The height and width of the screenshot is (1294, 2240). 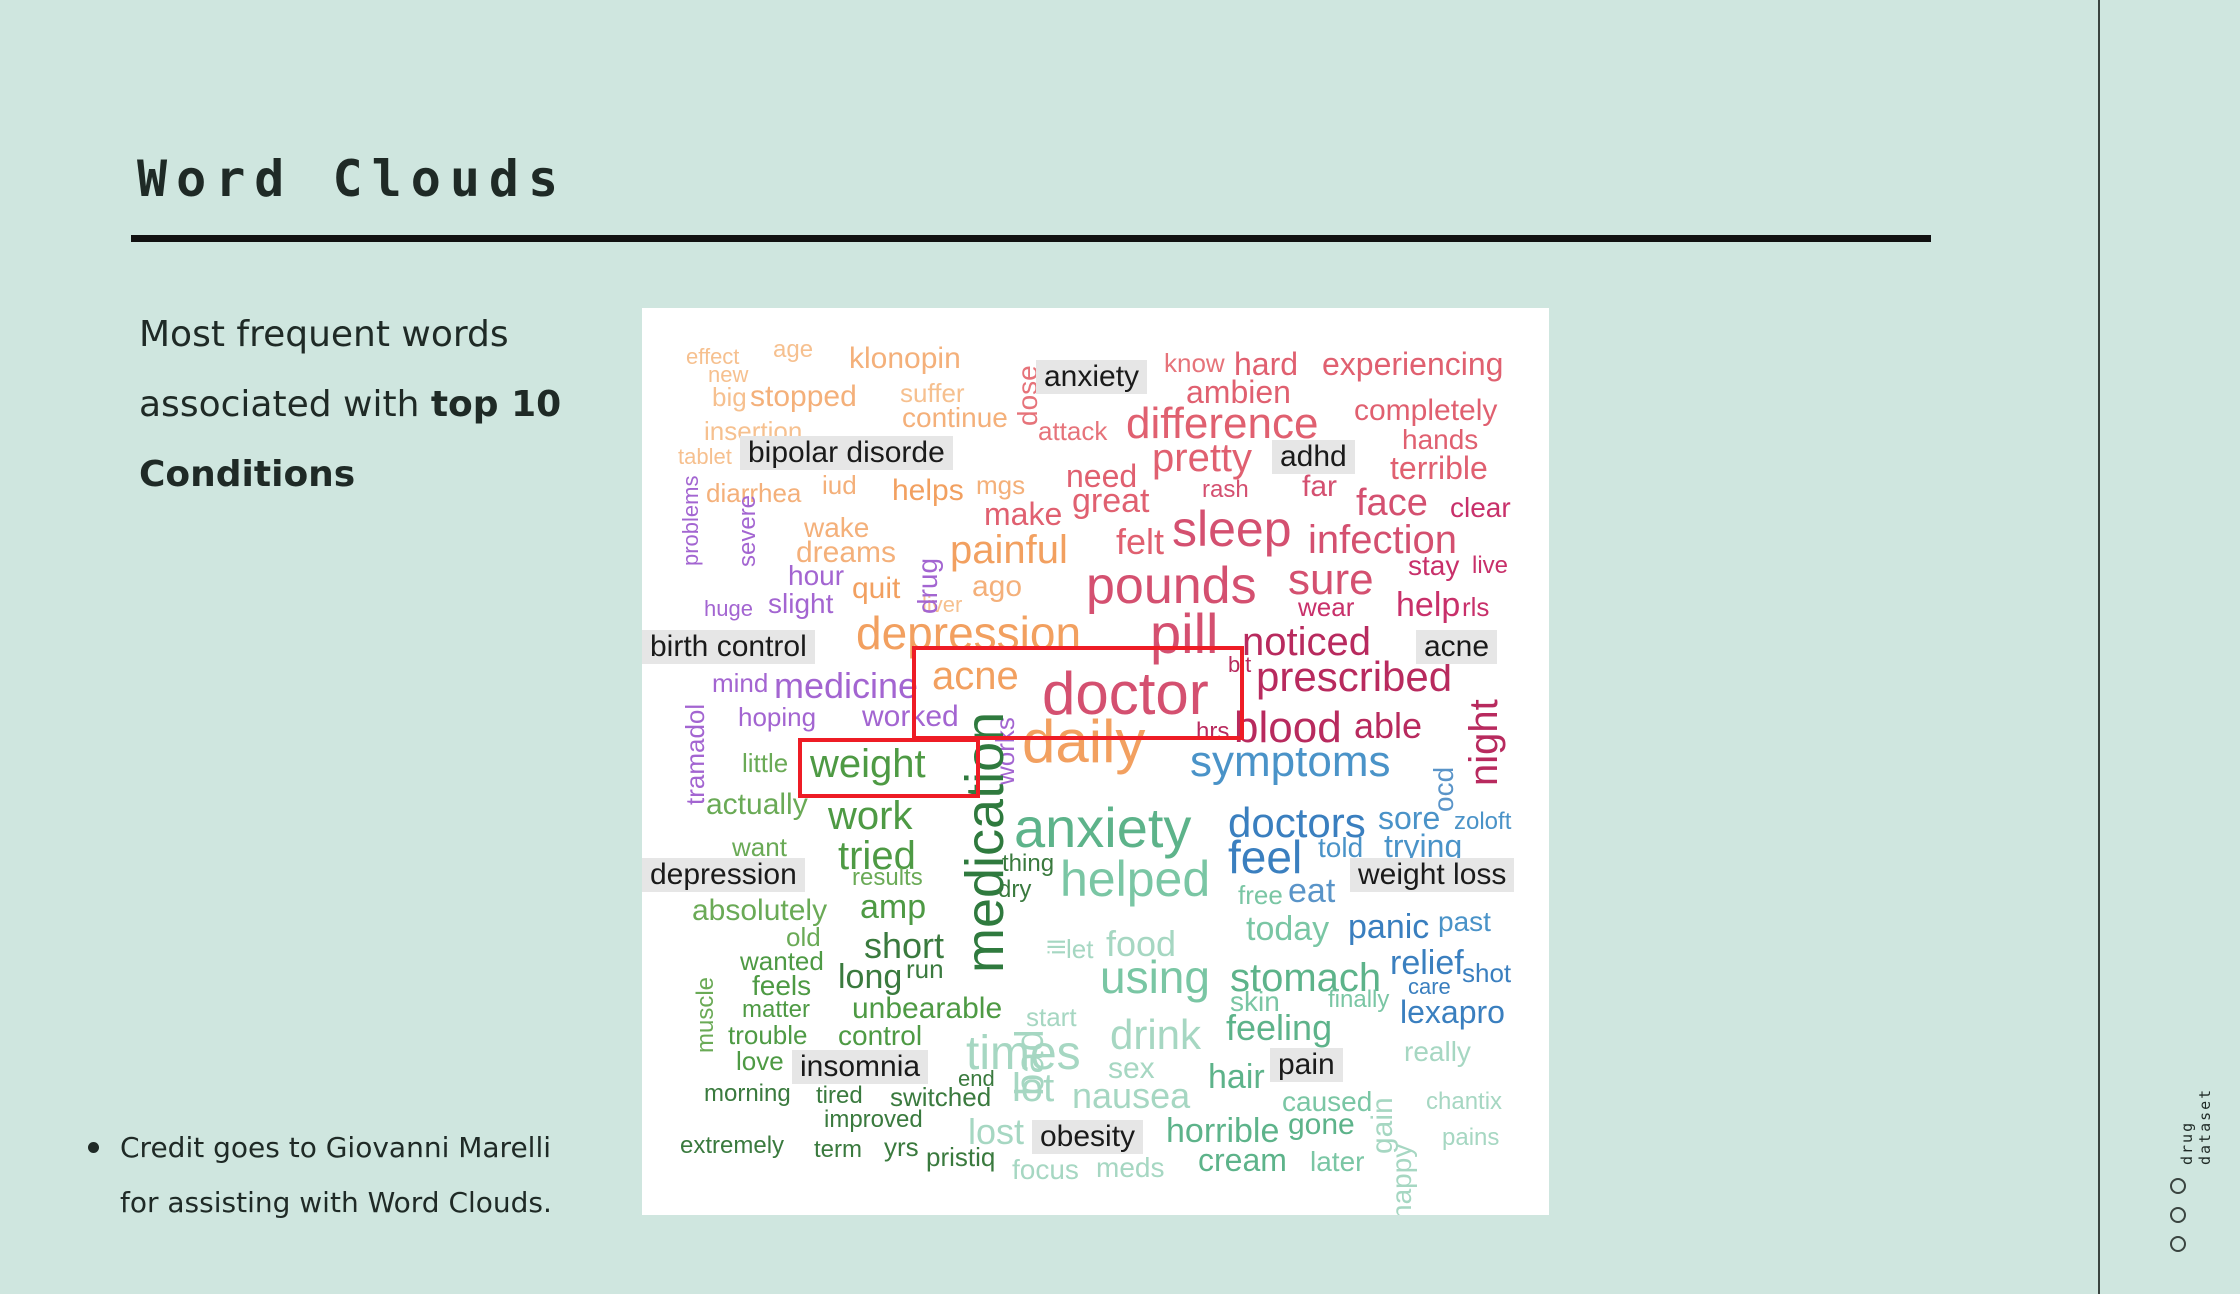 What do you see at coordinates (870, 977) in the screenshot?
I see `cloud-word-long: long` at bounding box center [870, 977].